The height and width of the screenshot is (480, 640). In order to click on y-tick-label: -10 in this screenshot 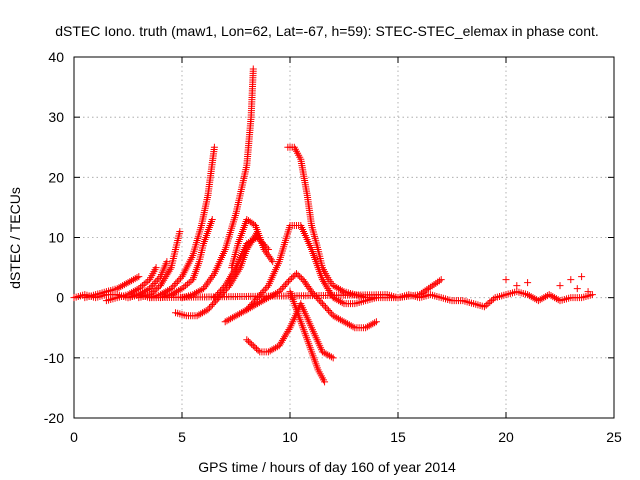, I will do `click(54, 358)`.